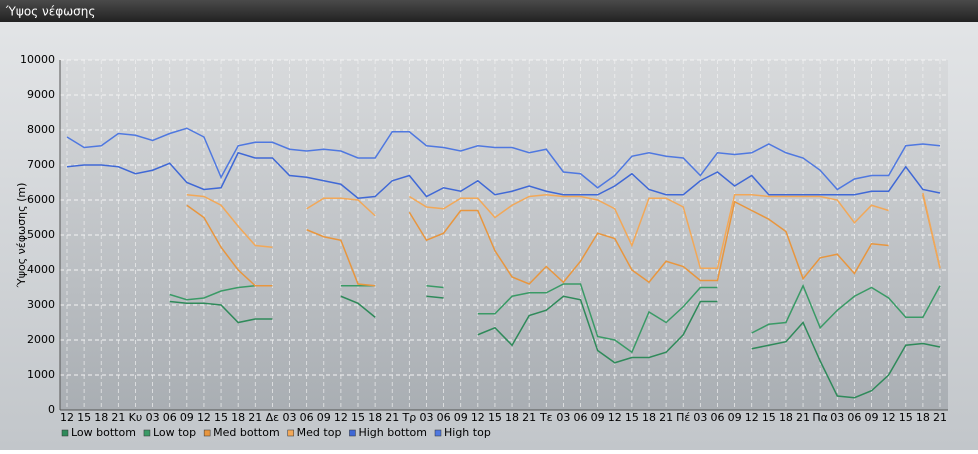 The height and width of the screenshot is (454, 978). I want to click on legend-label: Low top, so click(174, 432).